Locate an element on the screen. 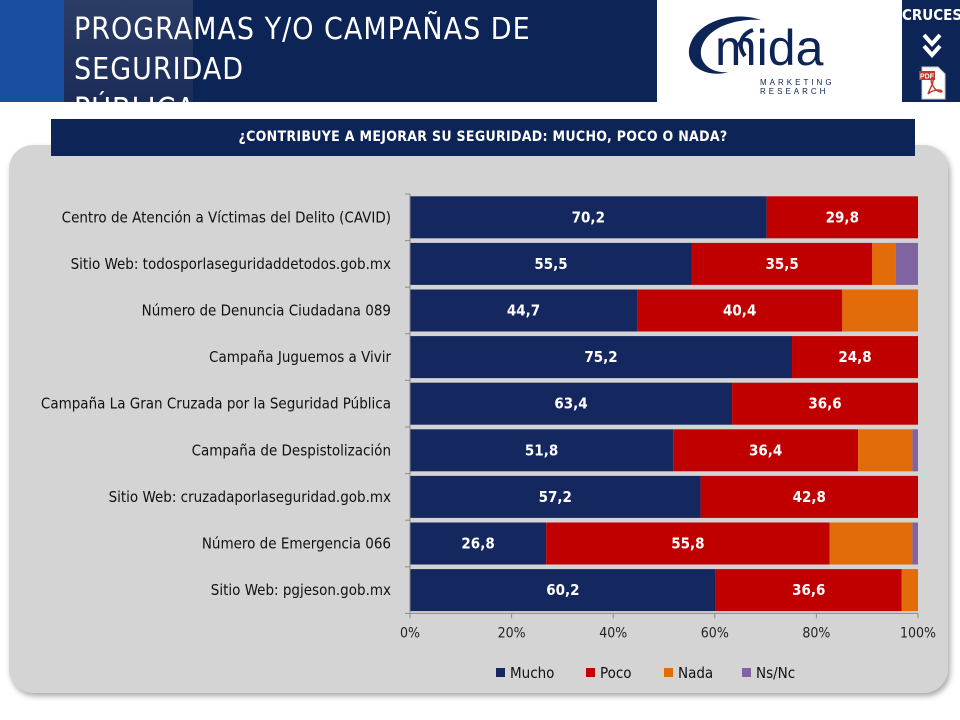 Image resolution: width=960 pixels, height=720 pixels. category-label: Sitio Web: pgjeson.gob.mx is located at coordinates (301, 590).